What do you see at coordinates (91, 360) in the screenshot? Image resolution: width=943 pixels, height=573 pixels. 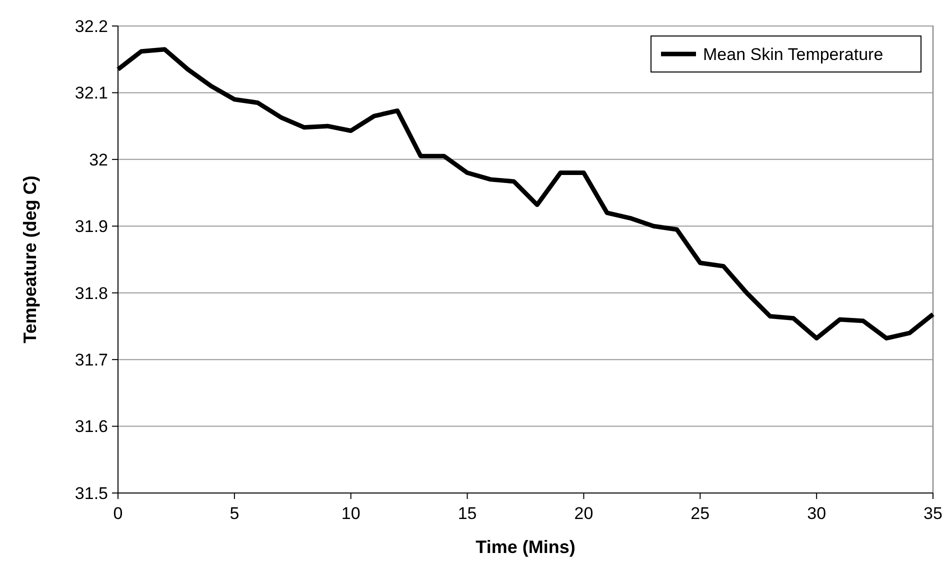 I see `y-tick-label: 31.7` at bounding box center [91, 360].